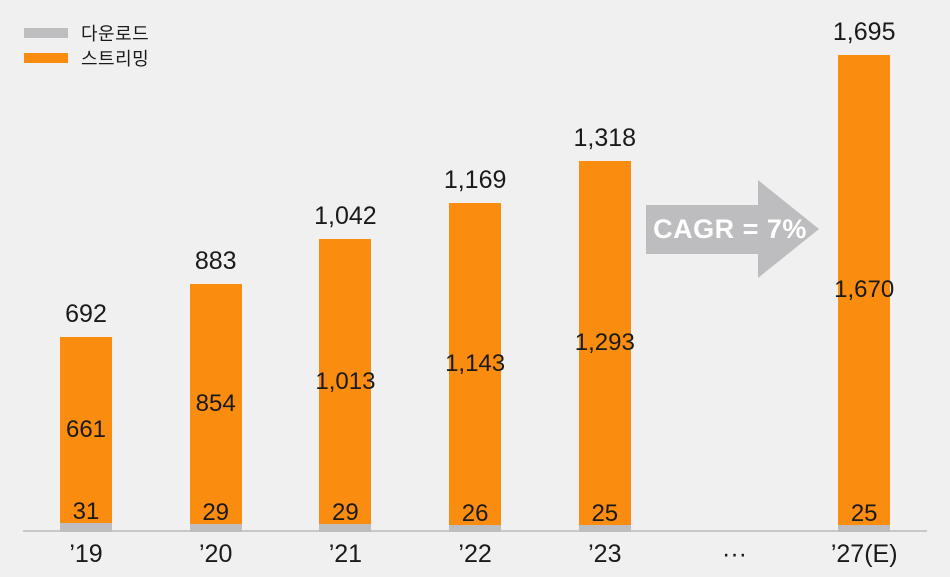  What do you see at coordinates (345, 216) in the screenshot?
I see `total-value-label: 1,042` at bounding box center [345, 216].